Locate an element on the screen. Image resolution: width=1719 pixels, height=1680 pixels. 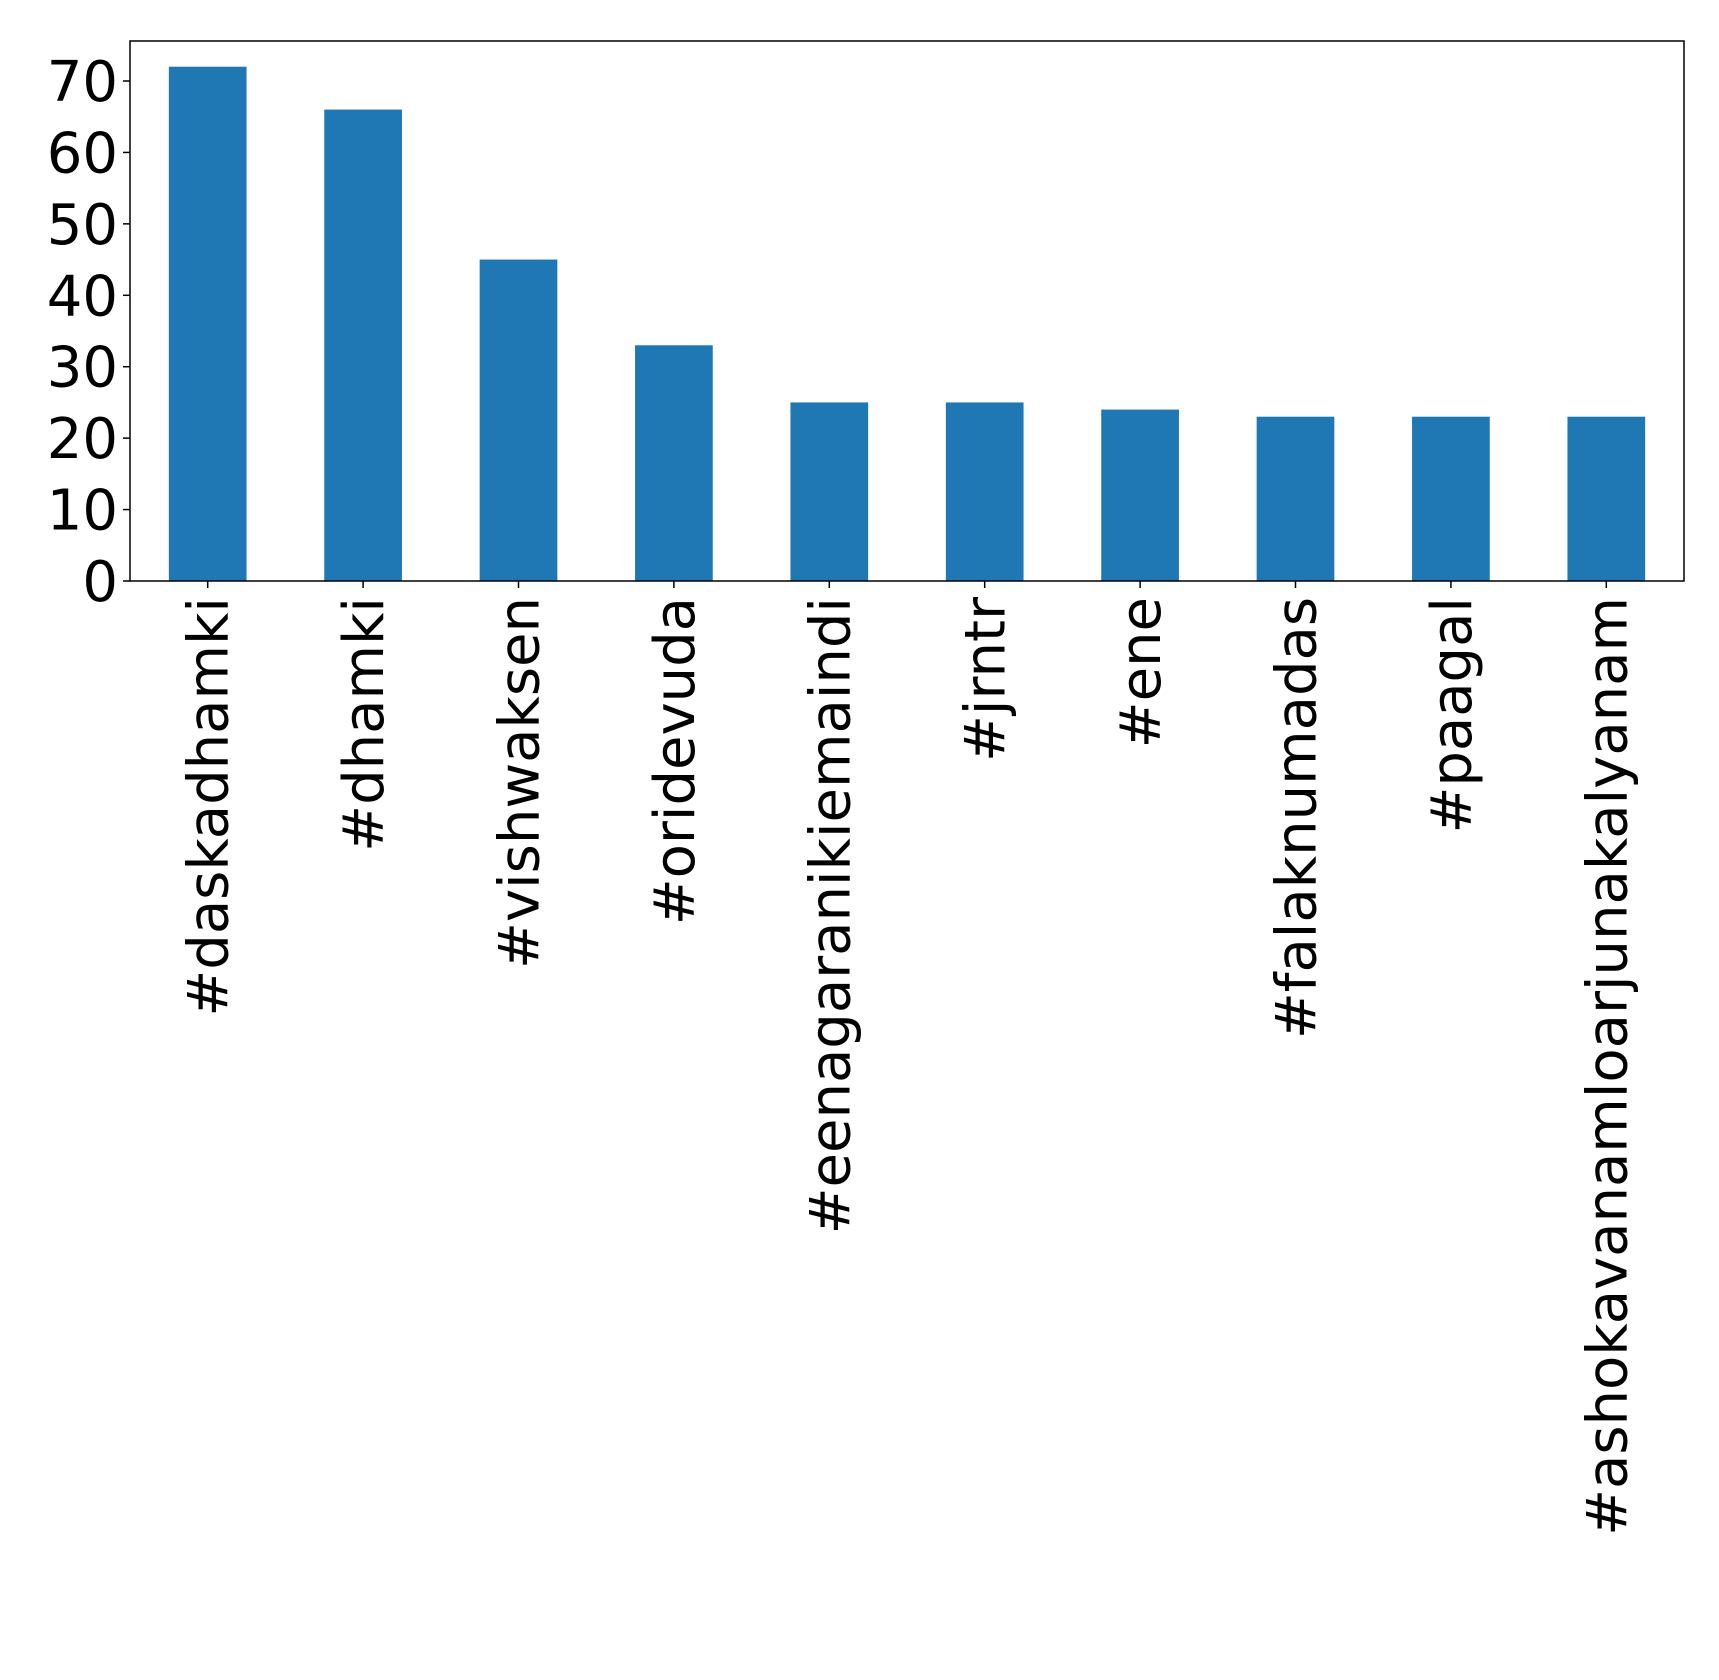
x-tick-label: #jrntr is located at coordinates (986, 679).